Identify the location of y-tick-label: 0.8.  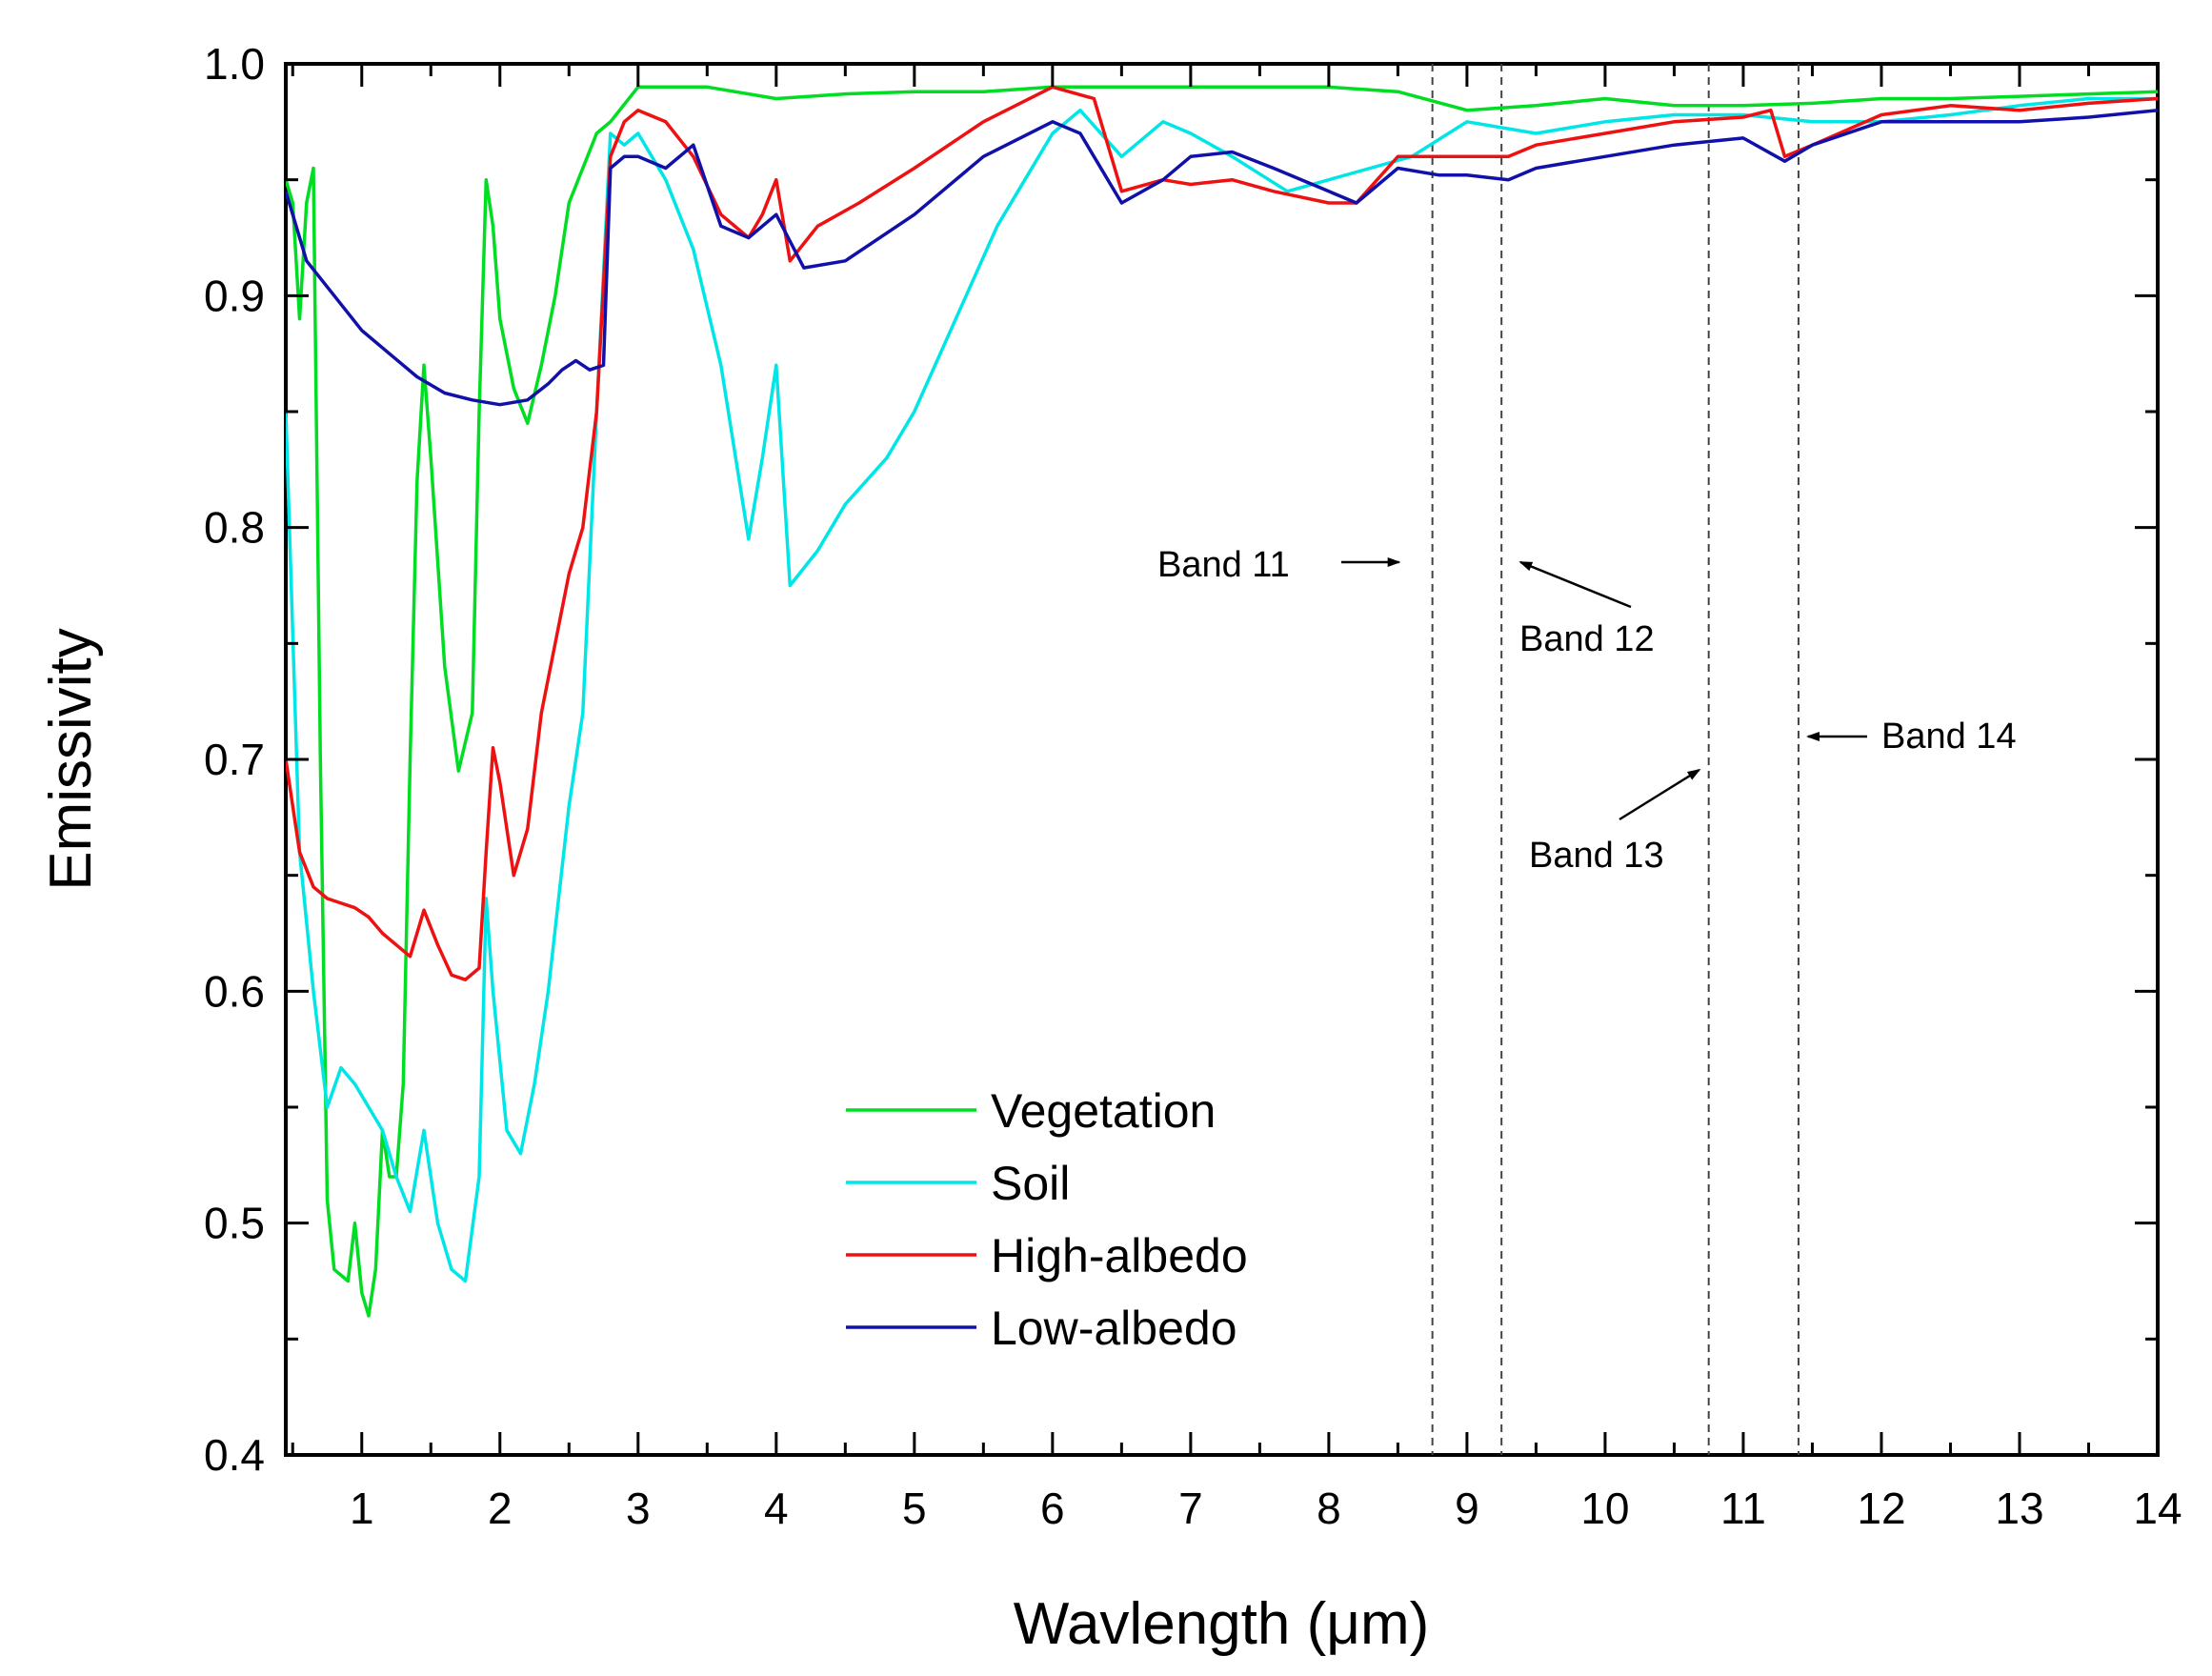
(234, 528).